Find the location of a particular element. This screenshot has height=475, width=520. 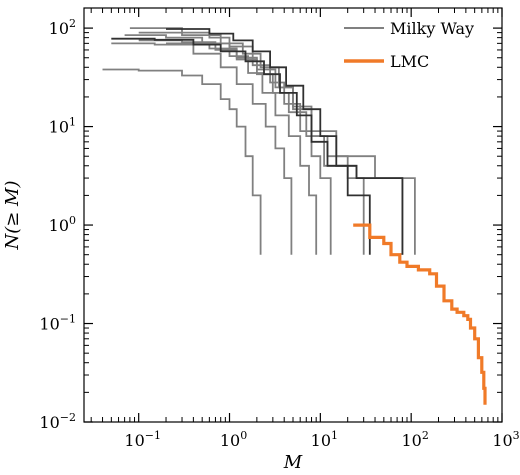

y-tick-label: 10² is located at coordinates (62, 27).